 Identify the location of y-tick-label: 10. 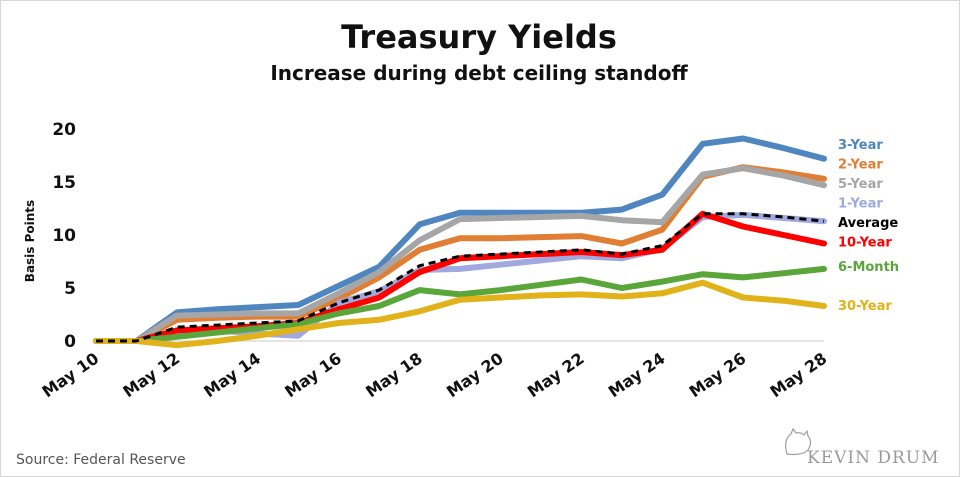
(64, 236).